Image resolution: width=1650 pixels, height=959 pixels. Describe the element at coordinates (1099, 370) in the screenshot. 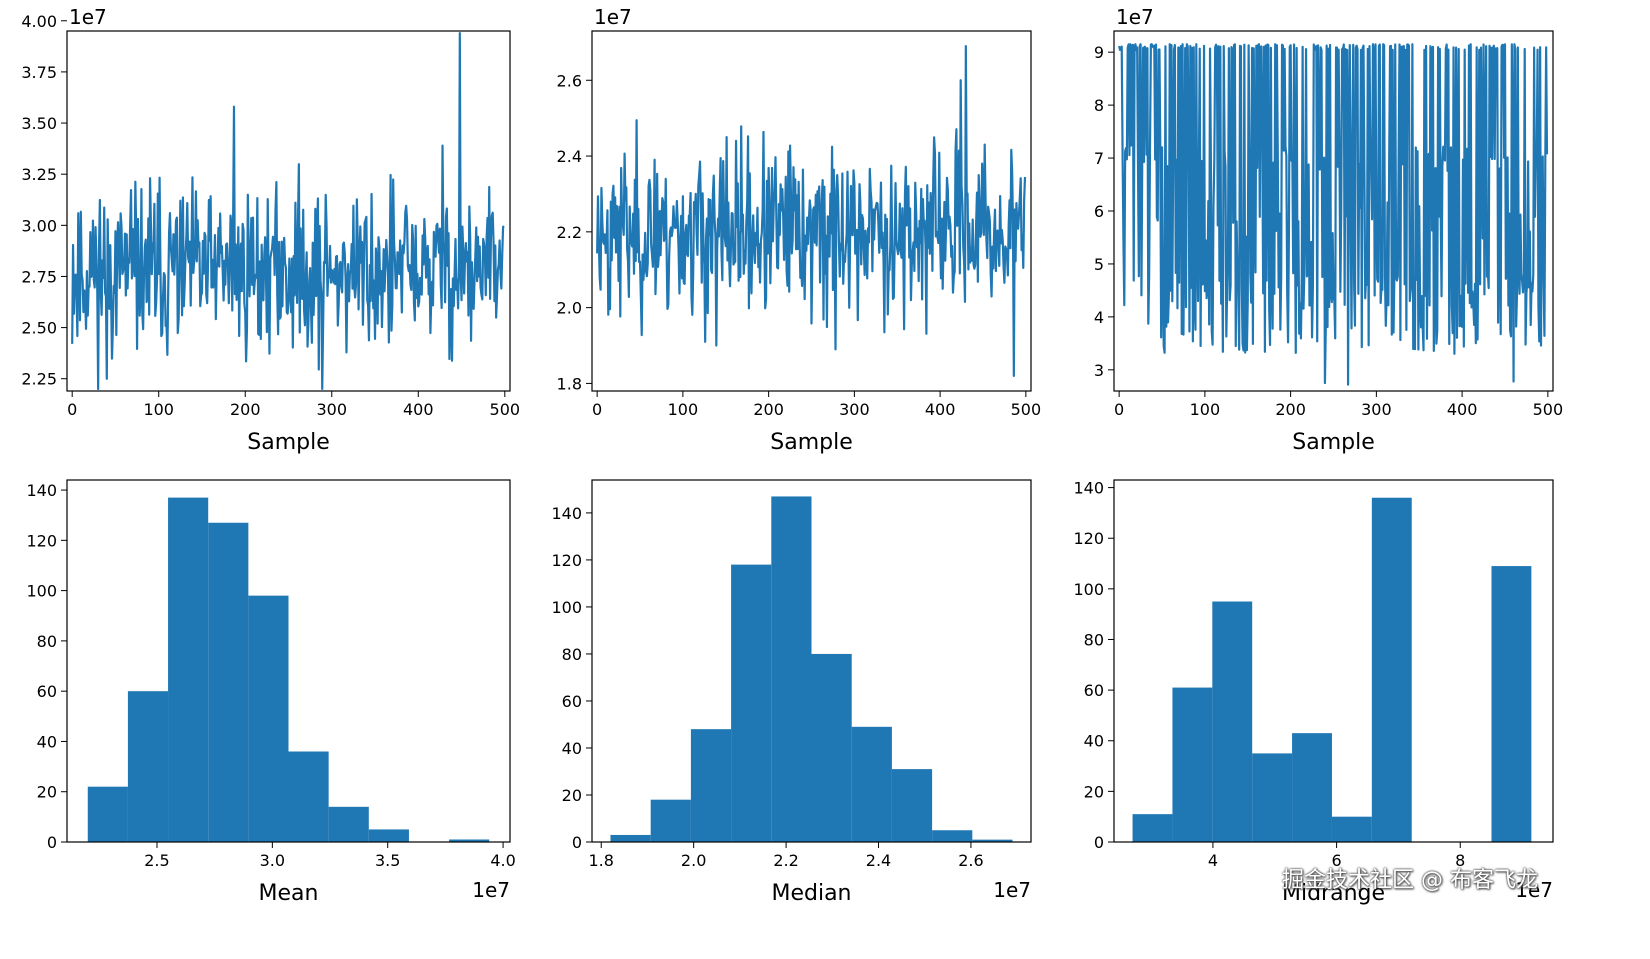

I see `midrange-trace-ytick-label: 3` at that location.